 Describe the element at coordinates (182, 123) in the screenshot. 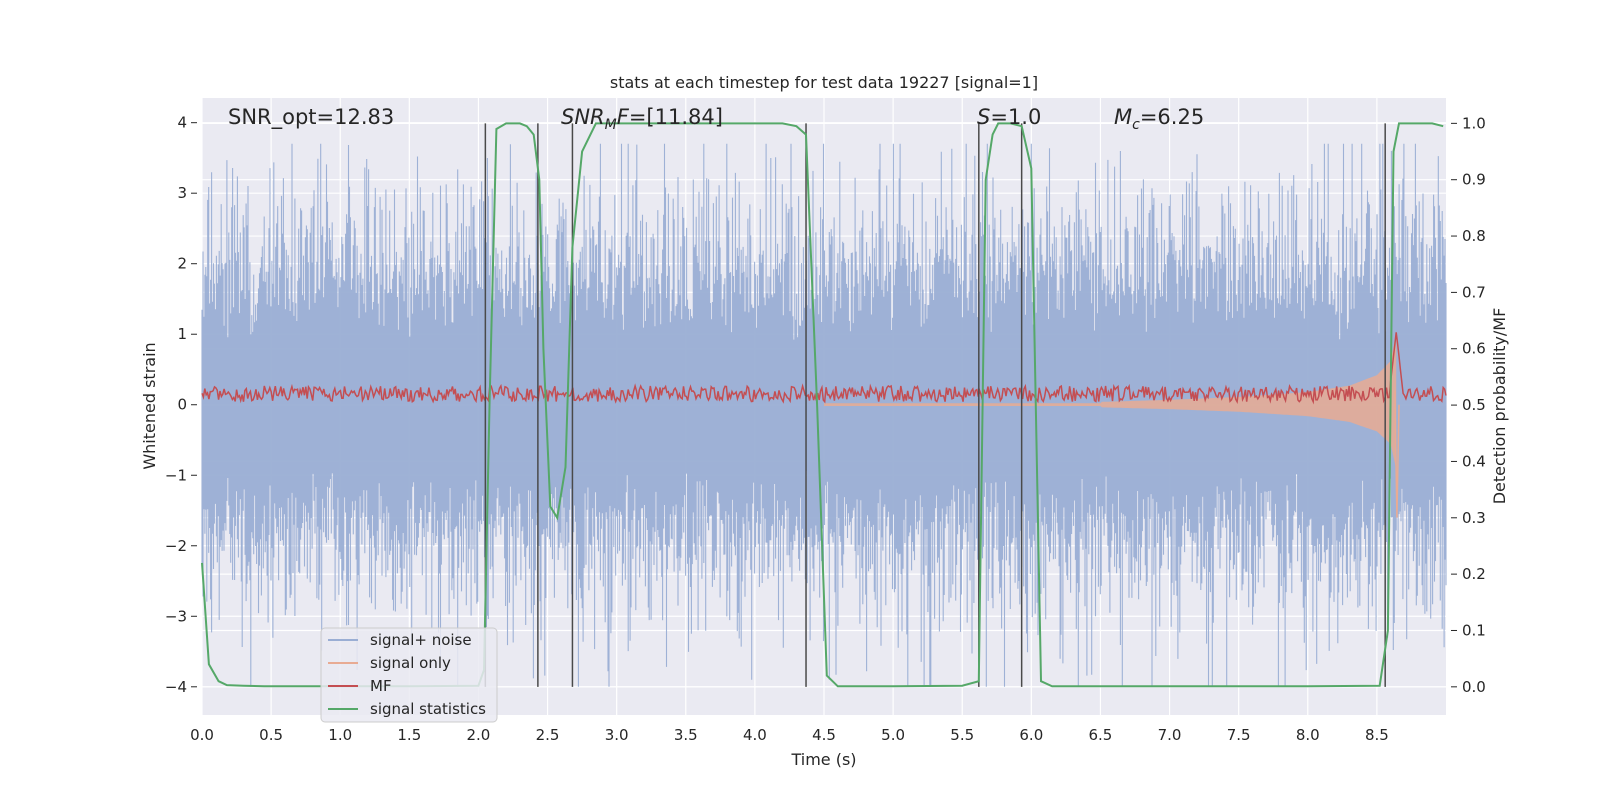

I see `y-left-tick-label-0: 4` at that location.